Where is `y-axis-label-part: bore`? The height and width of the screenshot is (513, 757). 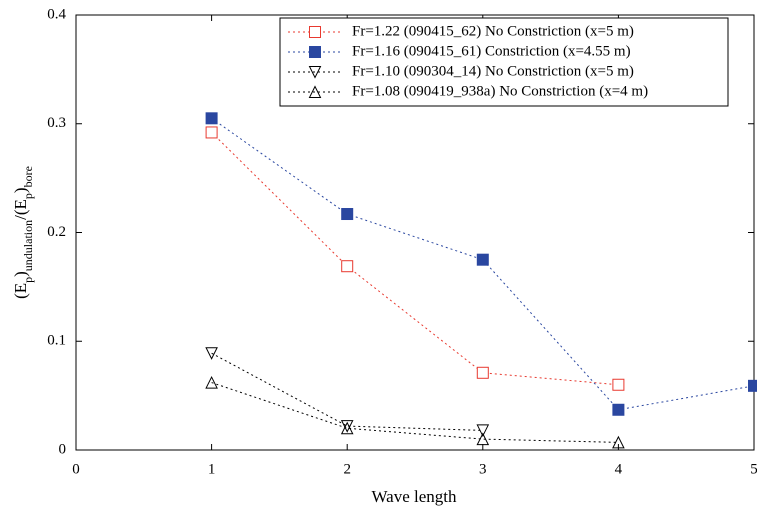 y-axis-label-part: bore is located at coordinates (28, 176).